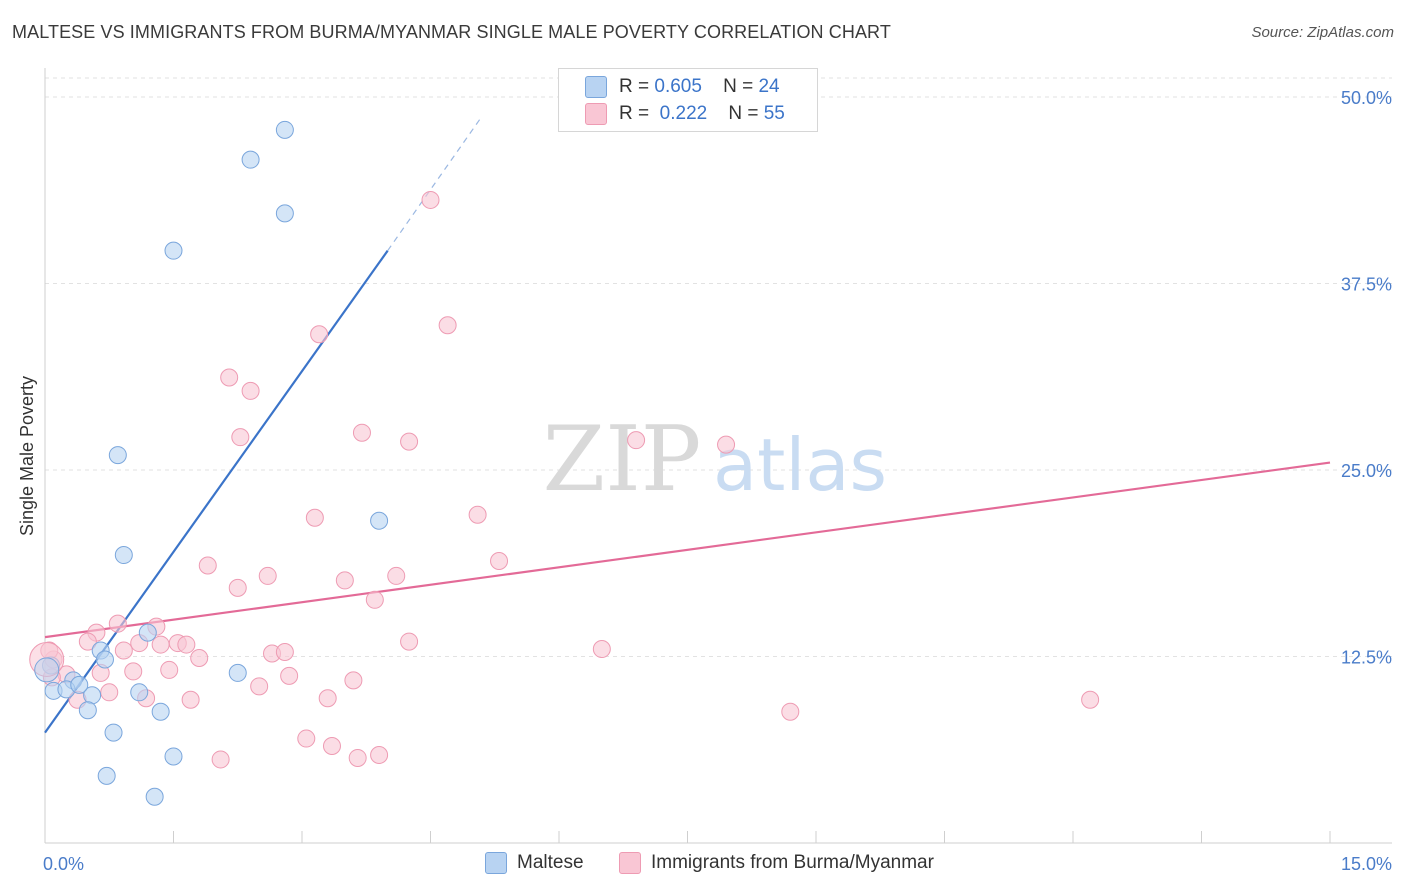 The height and width of the screenshot is (892, 1406). Describe the element at coordinates (1366, 378) in the screenshot. I see `y-tick-labels: 12.5% 25.0% 37.5% 50.0%` at that location.